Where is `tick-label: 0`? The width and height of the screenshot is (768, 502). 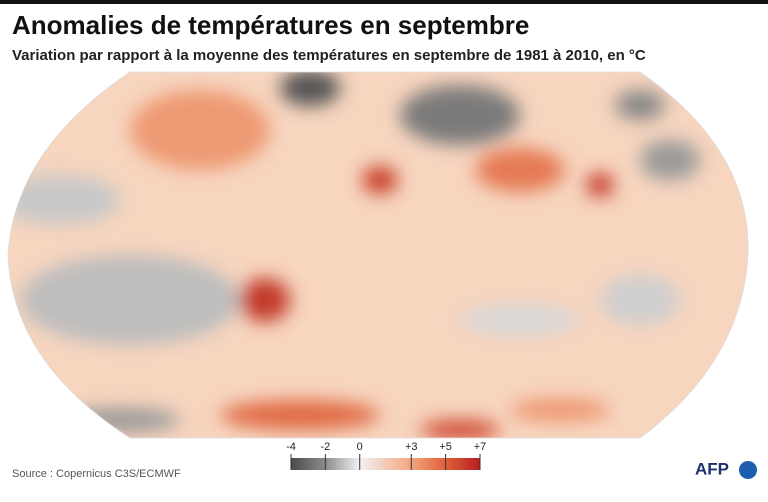
tick-label: 0 is located at coordinates (360, 447).